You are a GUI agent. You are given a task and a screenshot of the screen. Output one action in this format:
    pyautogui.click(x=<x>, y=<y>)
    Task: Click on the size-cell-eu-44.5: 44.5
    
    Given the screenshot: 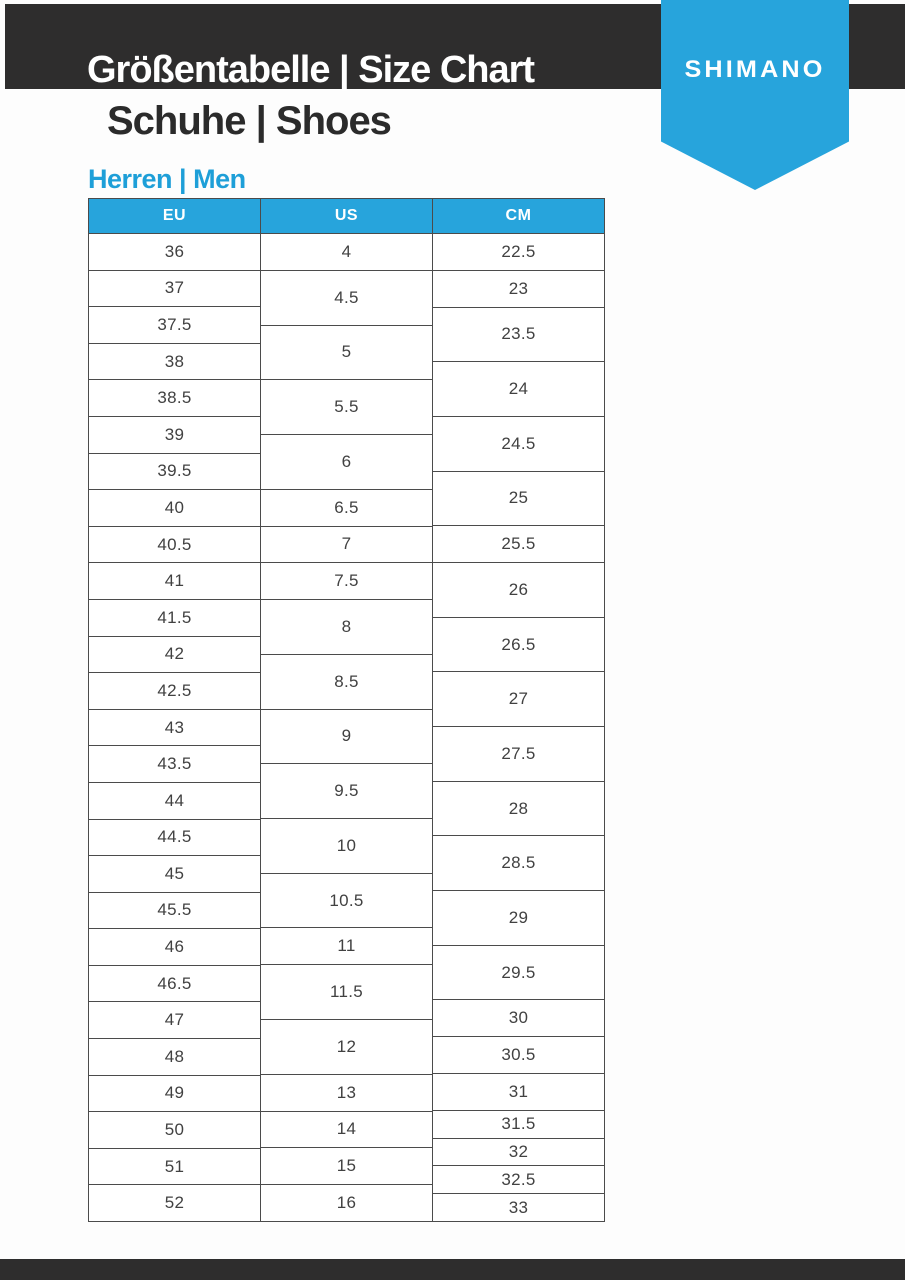 What is the action you would take?
    pyautogui.click(x=174, y=837)
    